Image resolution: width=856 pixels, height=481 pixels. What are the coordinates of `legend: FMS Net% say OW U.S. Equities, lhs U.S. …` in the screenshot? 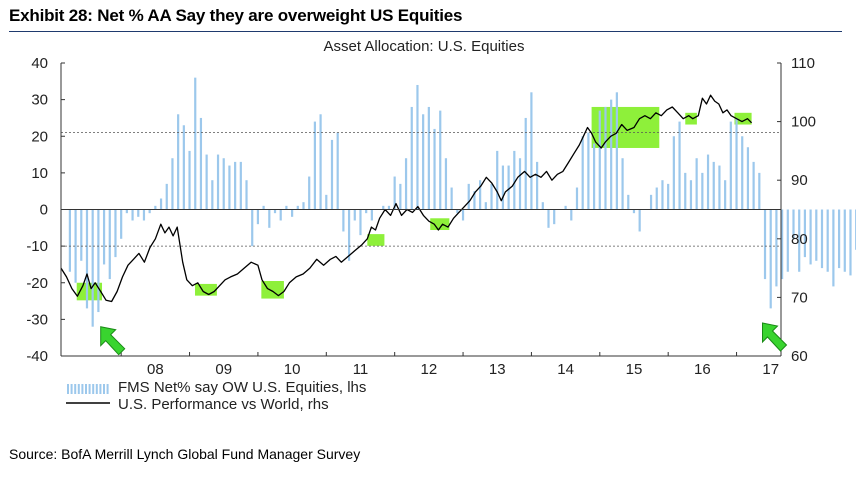 It's located at (216, 396).